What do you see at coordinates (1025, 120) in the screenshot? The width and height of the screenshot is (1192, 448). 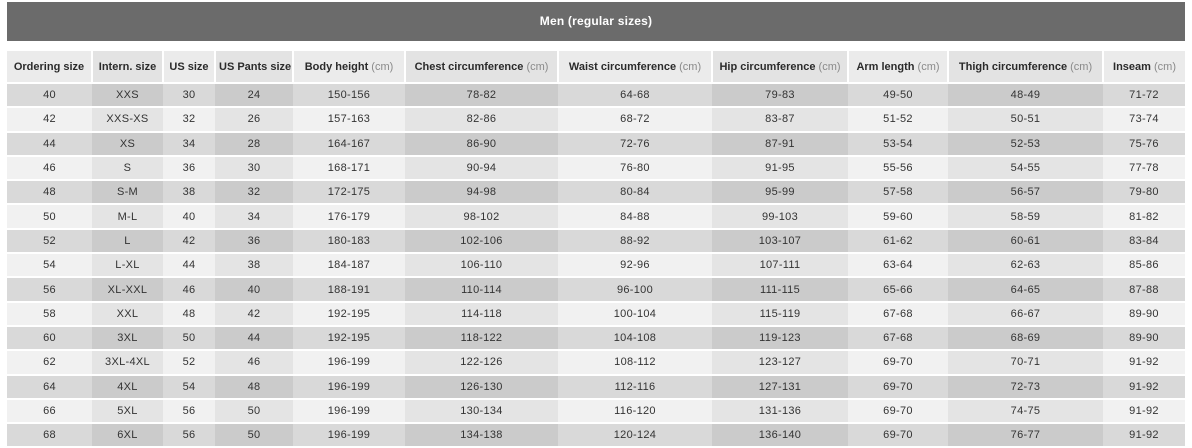 I see `table-cell: 50-51` at bounding box center [1025, 120].